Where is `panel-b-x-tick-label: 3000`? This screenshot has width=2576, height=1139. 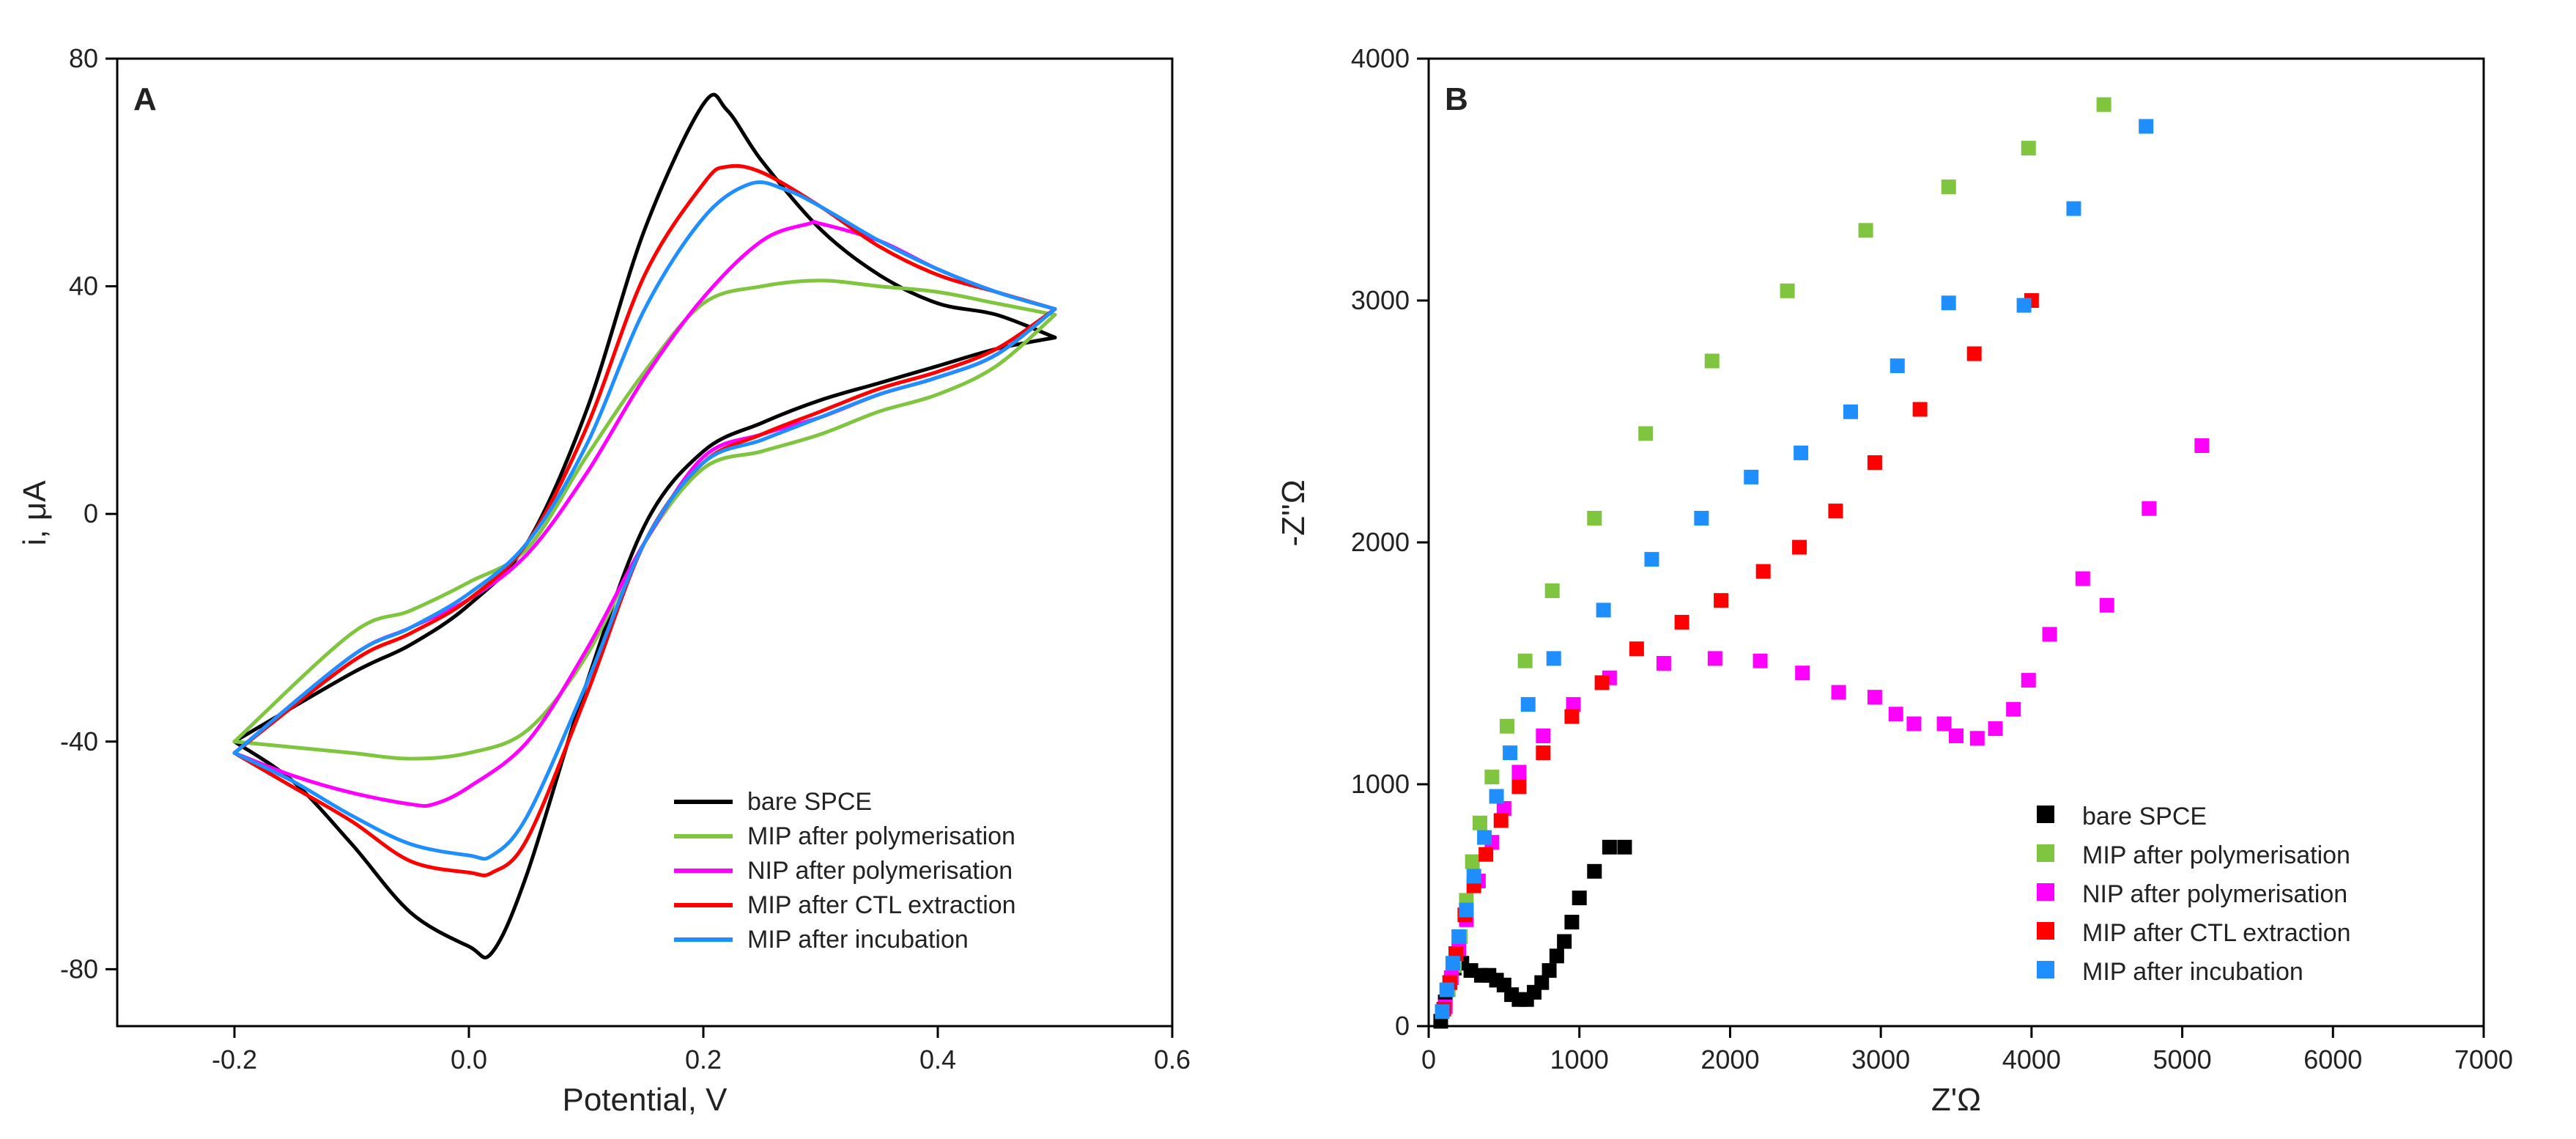
panel-b-x-tick-label: 3000 is located at coordinates (1880, 1059).